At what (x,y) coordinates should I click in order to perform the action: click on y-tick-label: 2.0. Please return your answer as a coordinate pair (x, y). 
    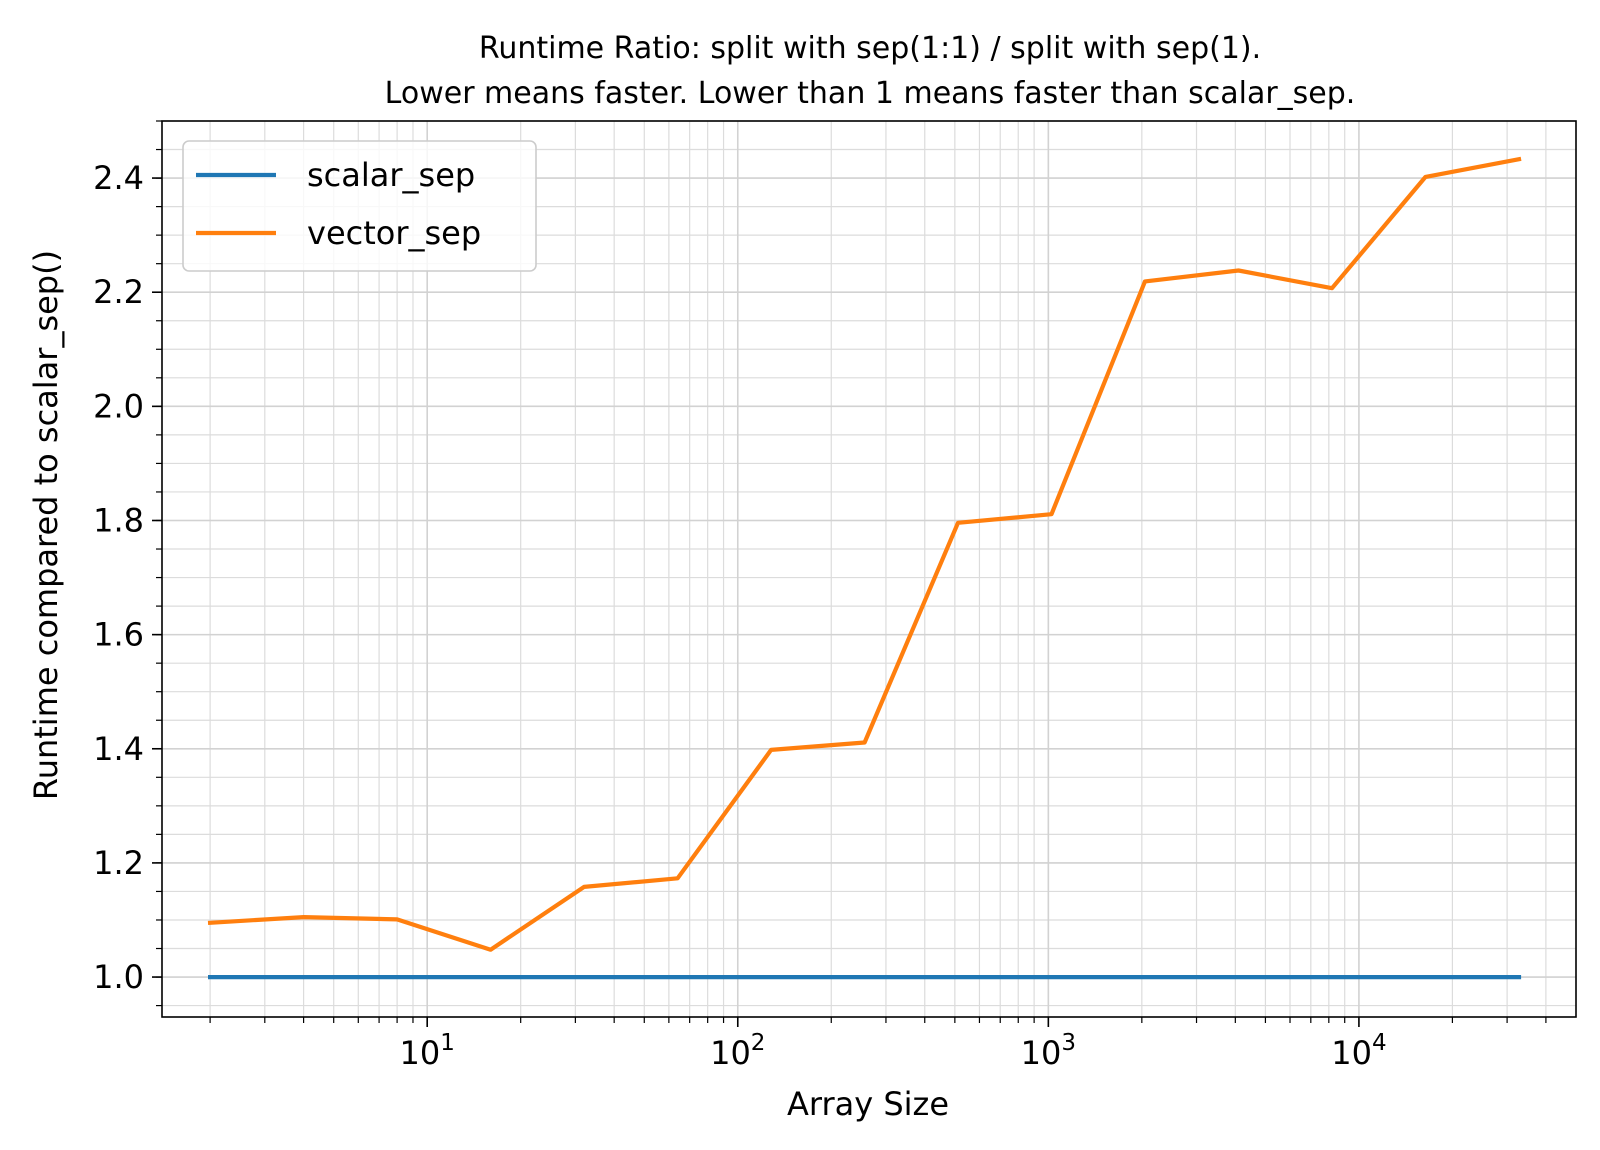
    Looking at the image, I should click on (118, 406).